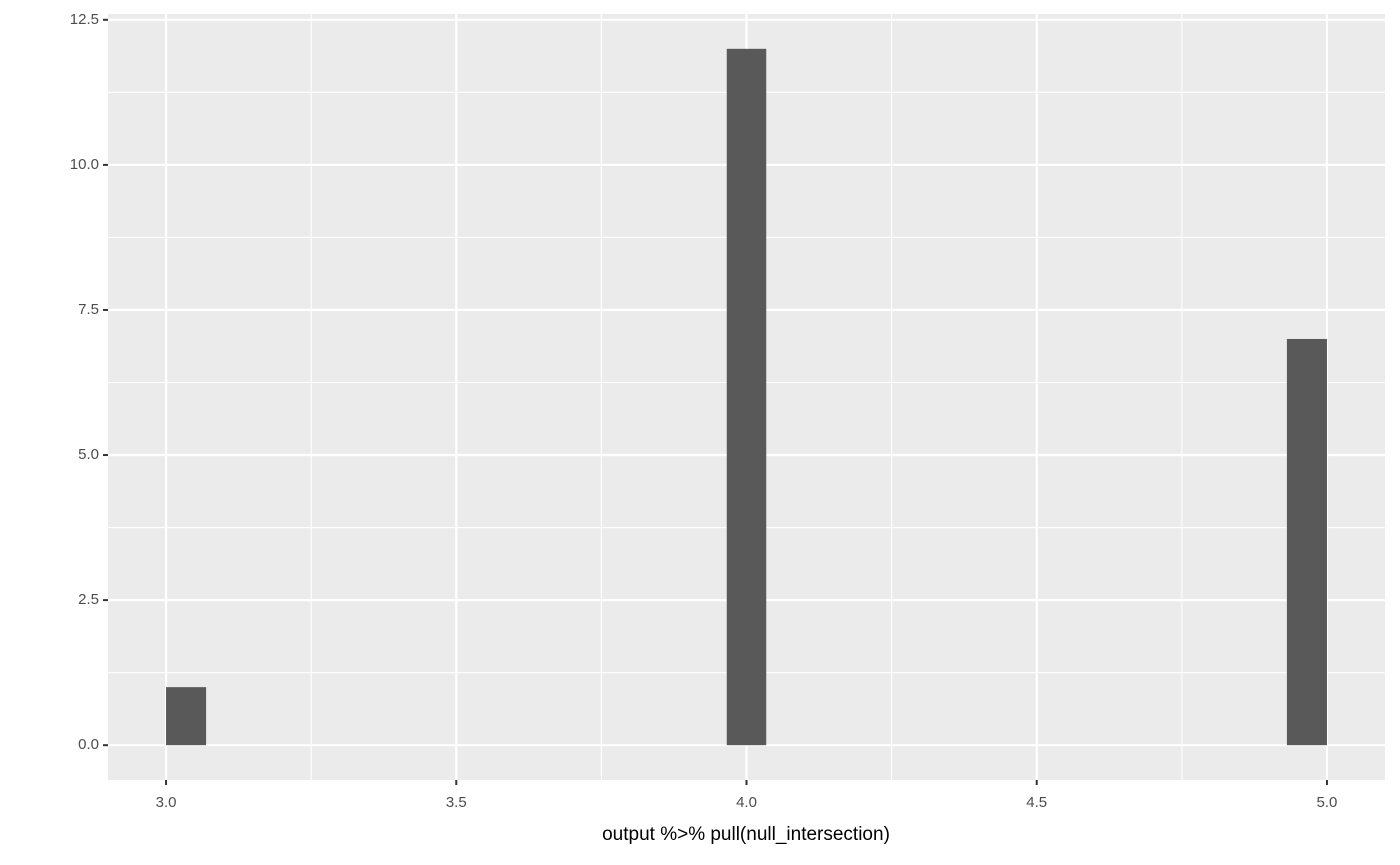 This screenshot has width=1400, height=865. What do you see at coordinates (84, 19) in the screenshot?
I see `y-tick-label: 12.5` at bounding box center [84, 19].